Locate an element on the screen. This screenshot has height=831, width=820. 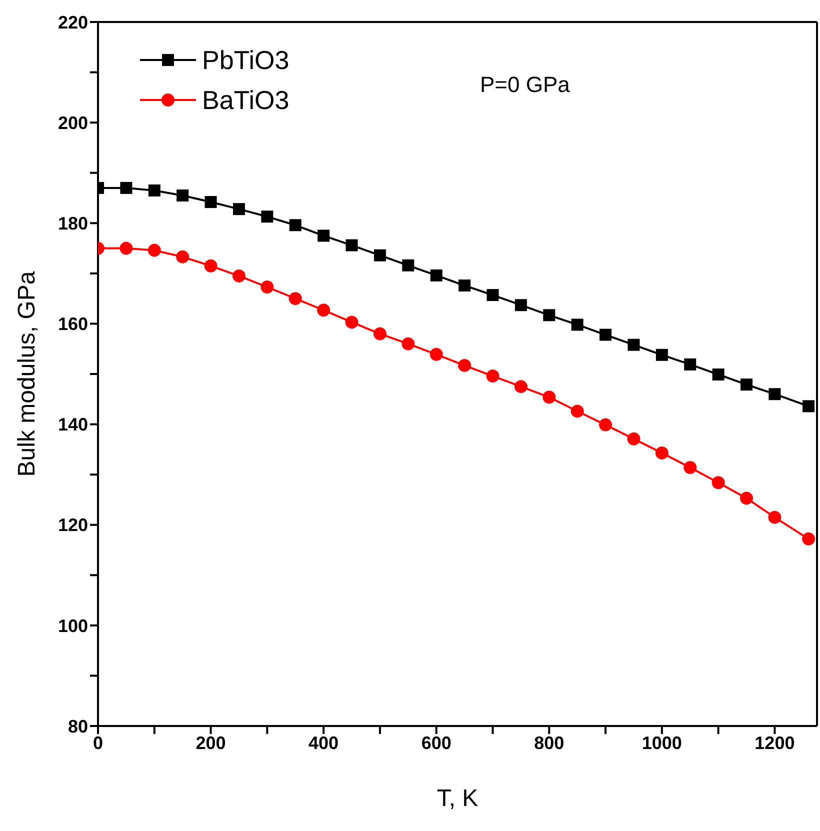
x-tick-label: 1000 is located at coordinates (662, 742).